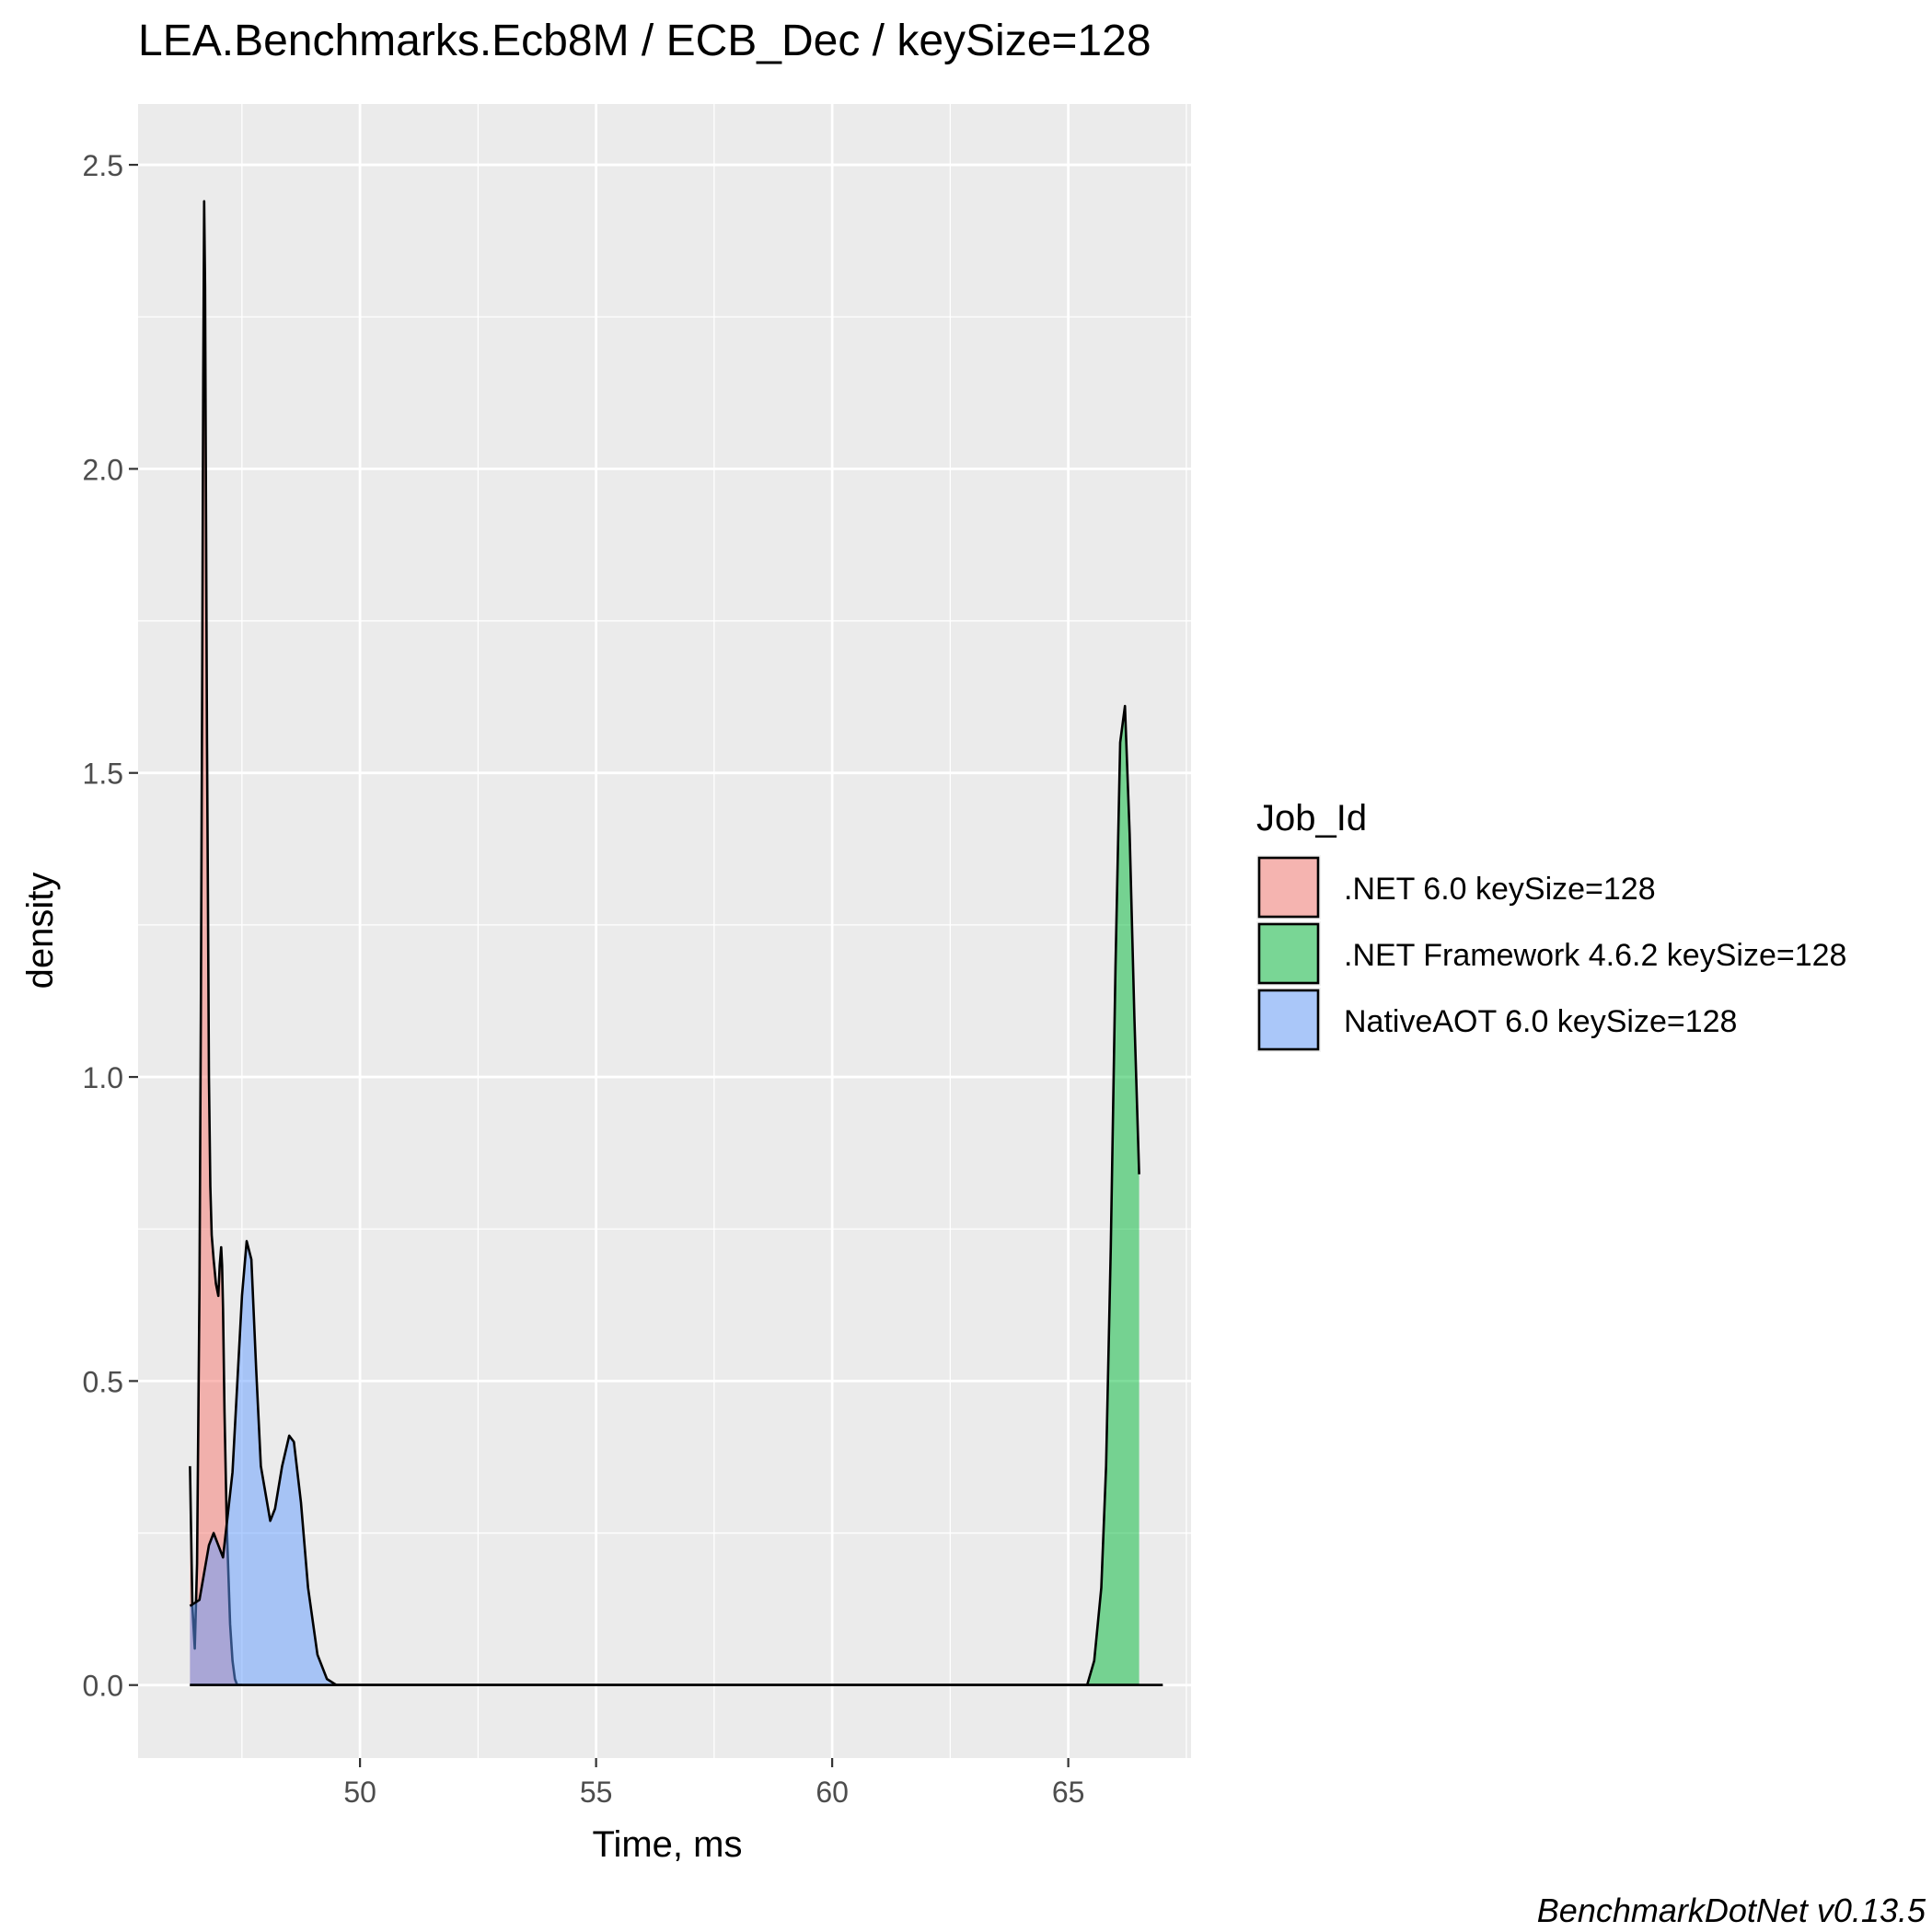  Describe the element at coordinates (1541, 1022) in the screenshot. I see `legend-label-3: NativeAOT 6.0 keySize=128` at that location.